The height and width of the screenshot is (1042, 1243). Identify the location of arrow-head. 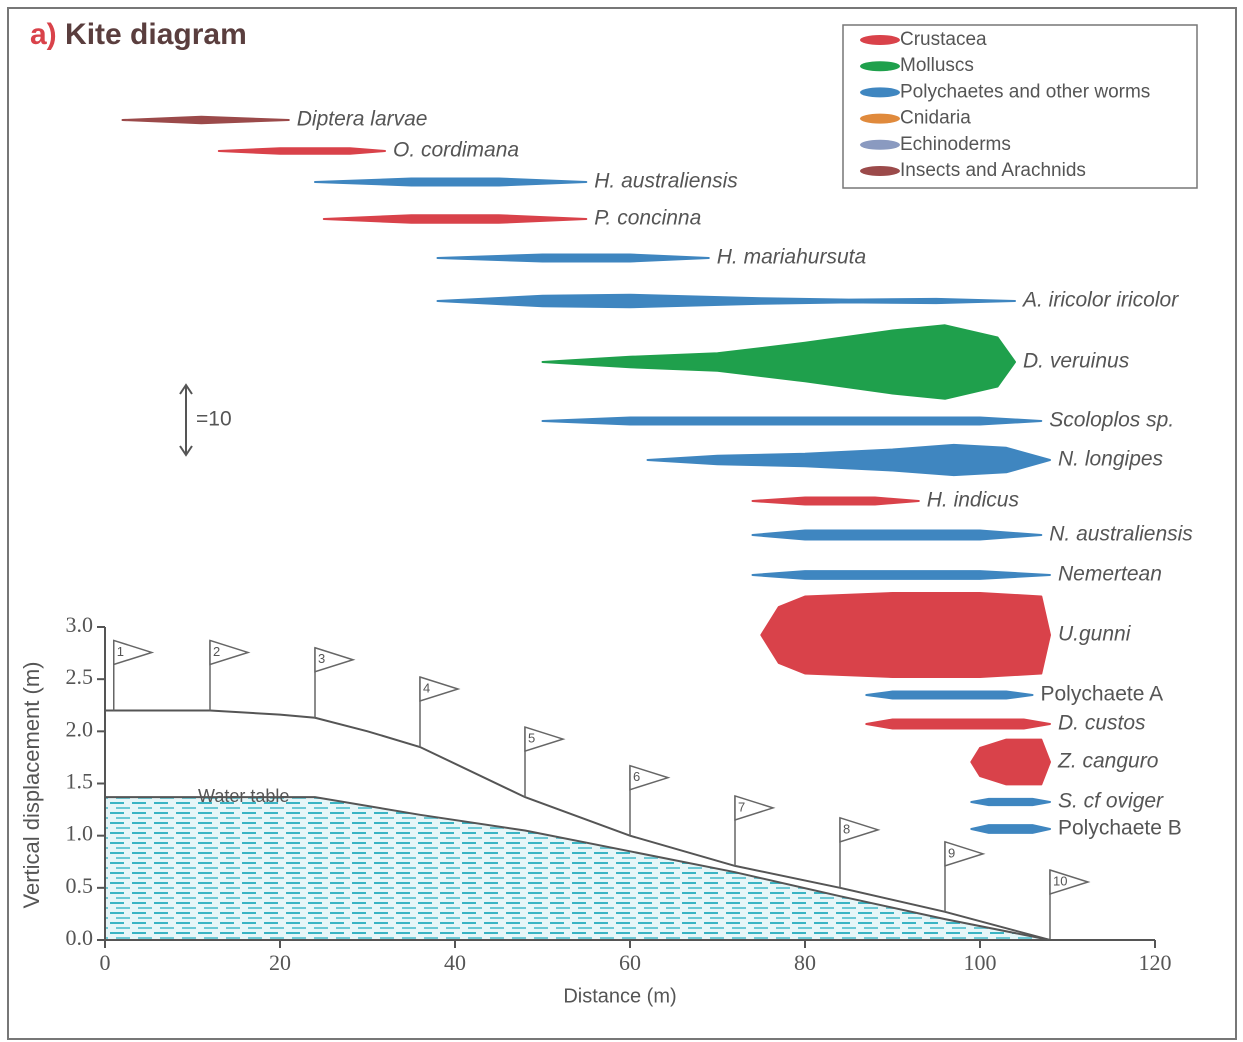
(186, 420).